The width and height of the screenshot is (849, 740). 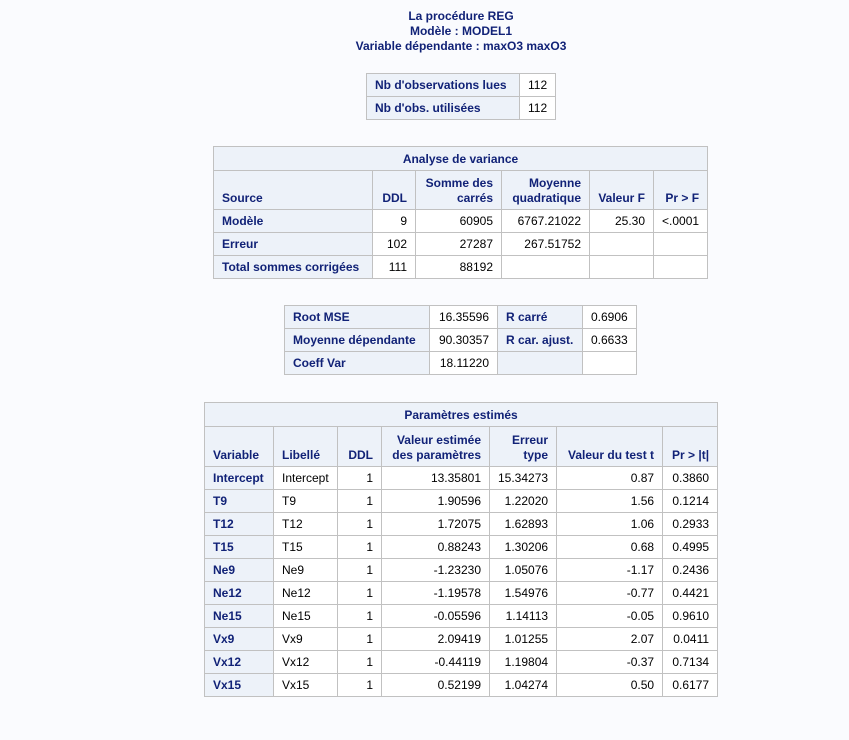 I want to click on param-estimate: 2.09419, so click(x=435, y=639).